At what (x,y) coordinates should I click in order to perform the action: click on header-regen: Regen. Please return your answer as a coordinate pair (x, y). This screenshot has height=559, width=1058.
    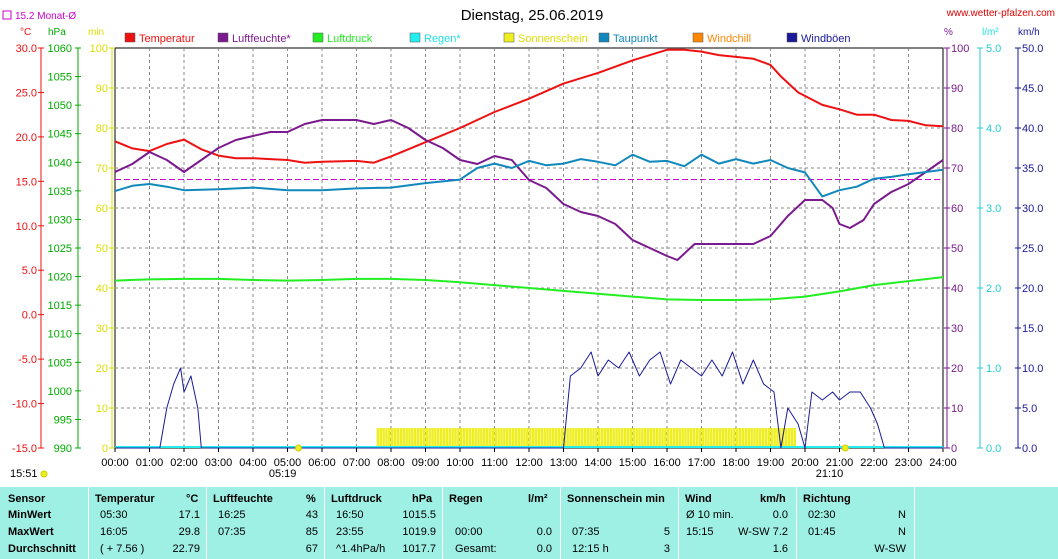
    Looking at the image, I should click on (466, 499).